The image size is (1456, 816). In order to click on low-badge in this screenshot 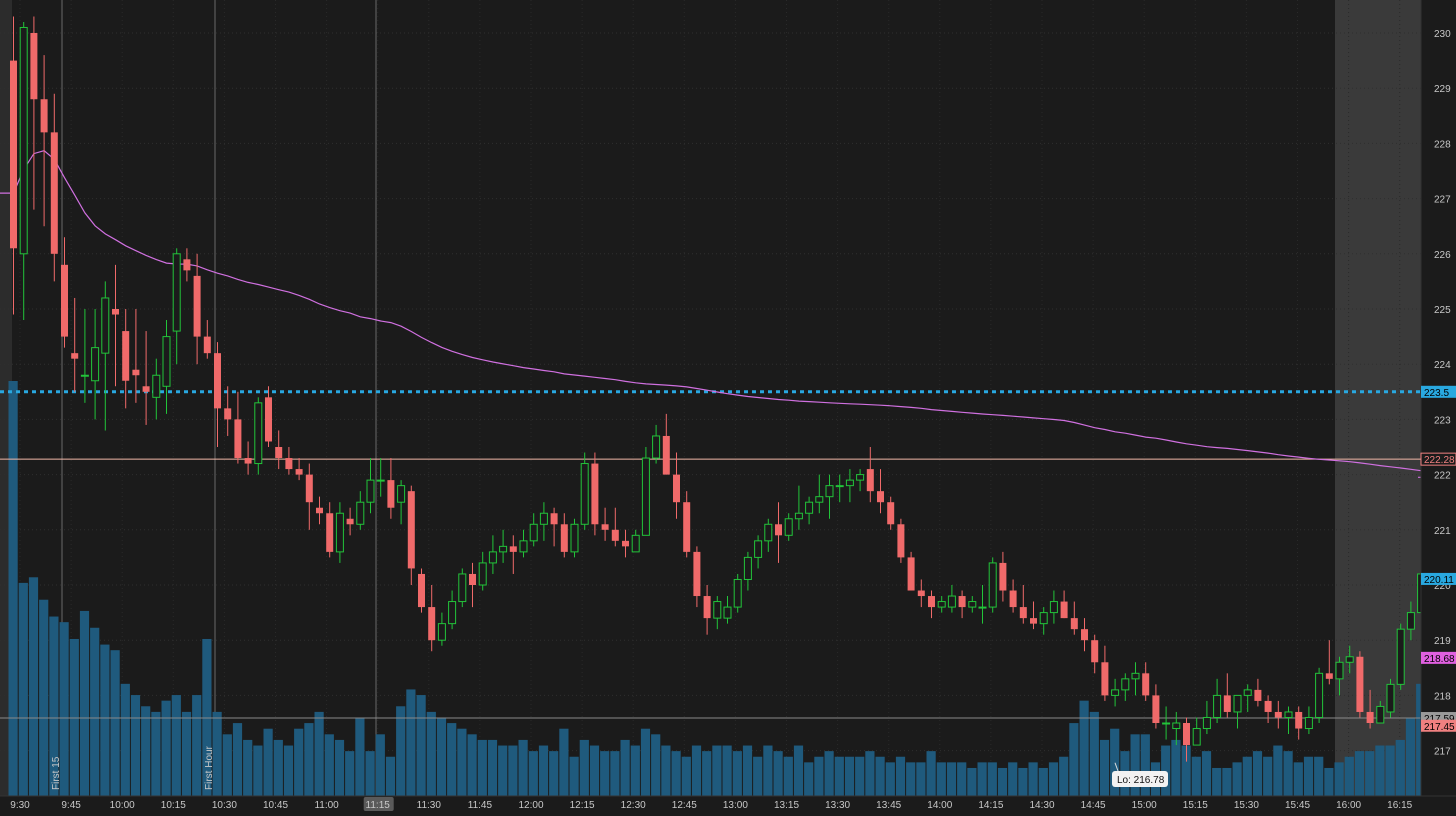, I will do `click(1140, 779)`.